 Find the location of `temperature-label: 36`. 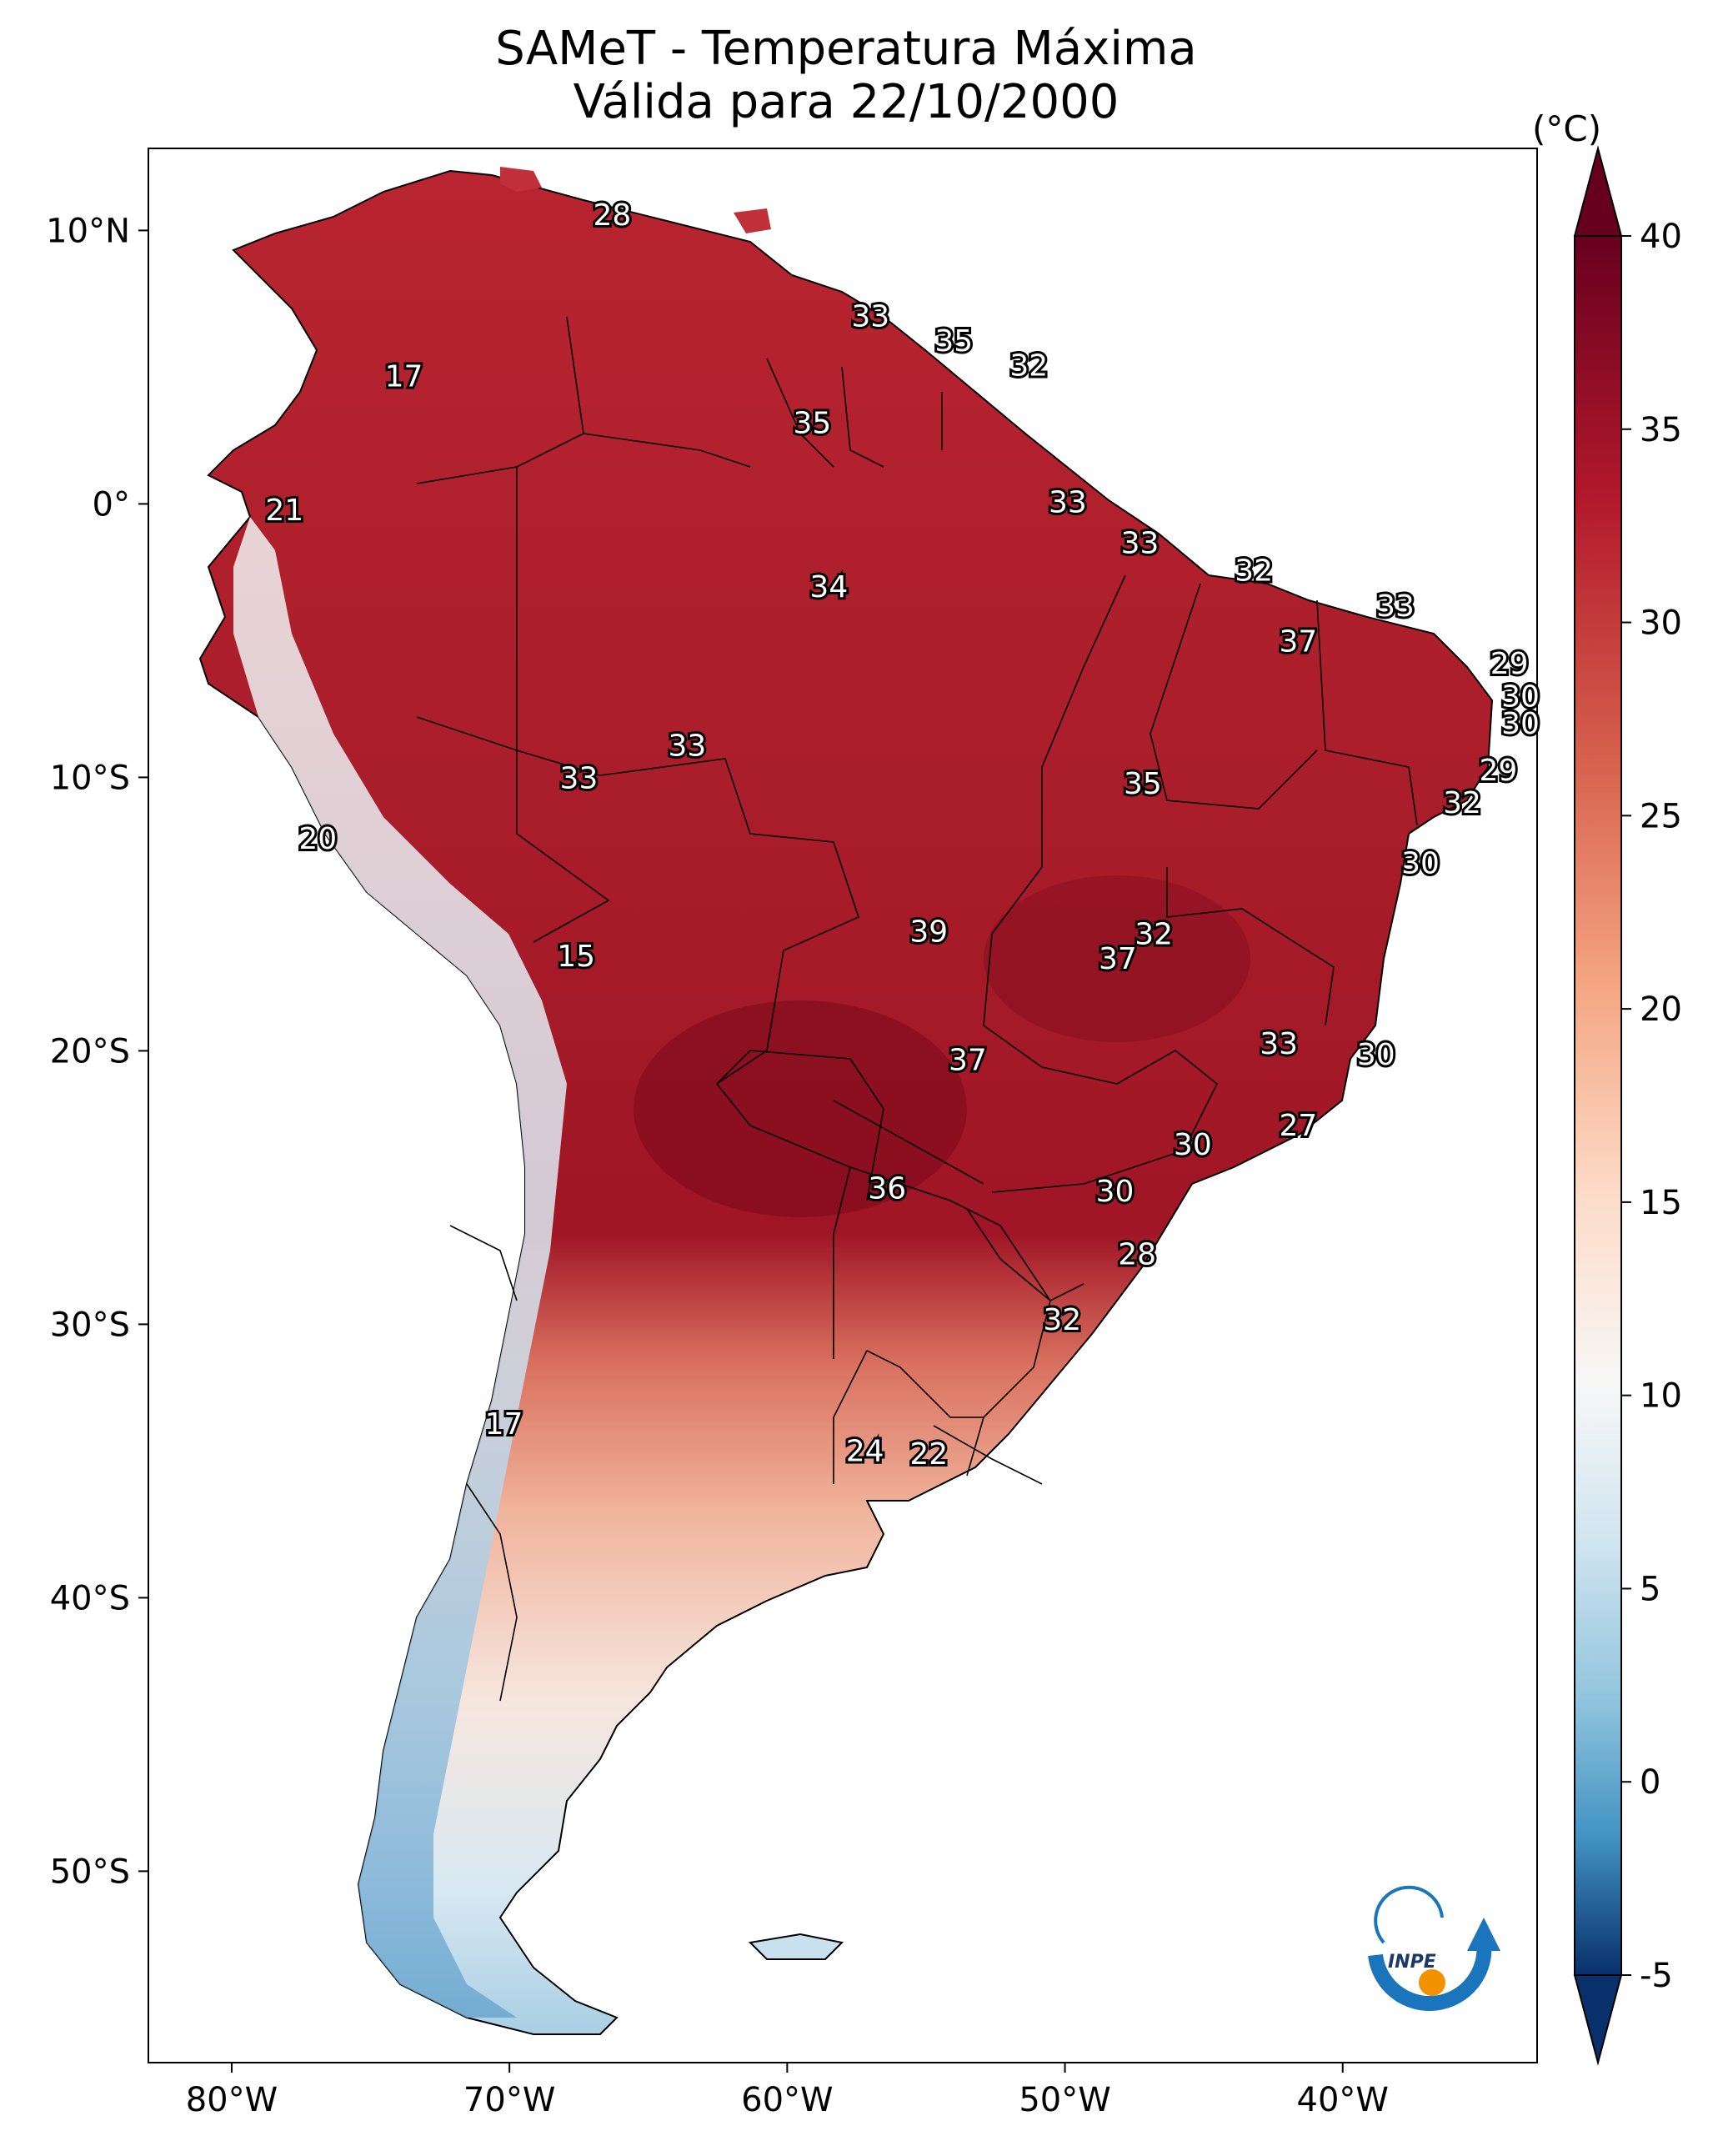

temperature-label: 36 is located at coordinates (887, 1189).